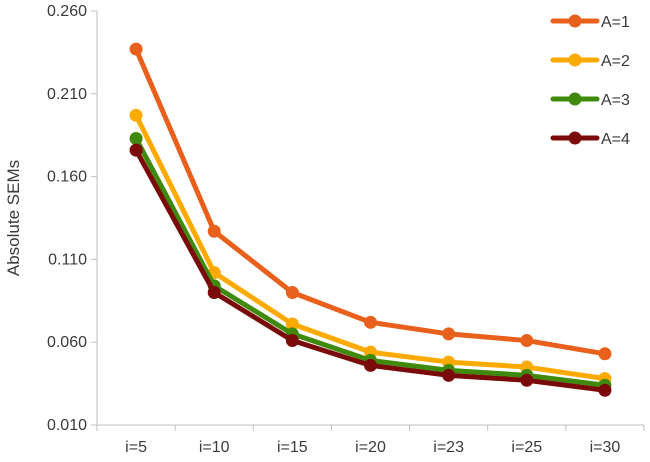 Image resolution: width=650 pixels, height=462 pixels. What do you see at coordinates (13, 218) in the screenshot?
I see `y-axis-title: Absolute SEMs` at bounding box center [13, 218].